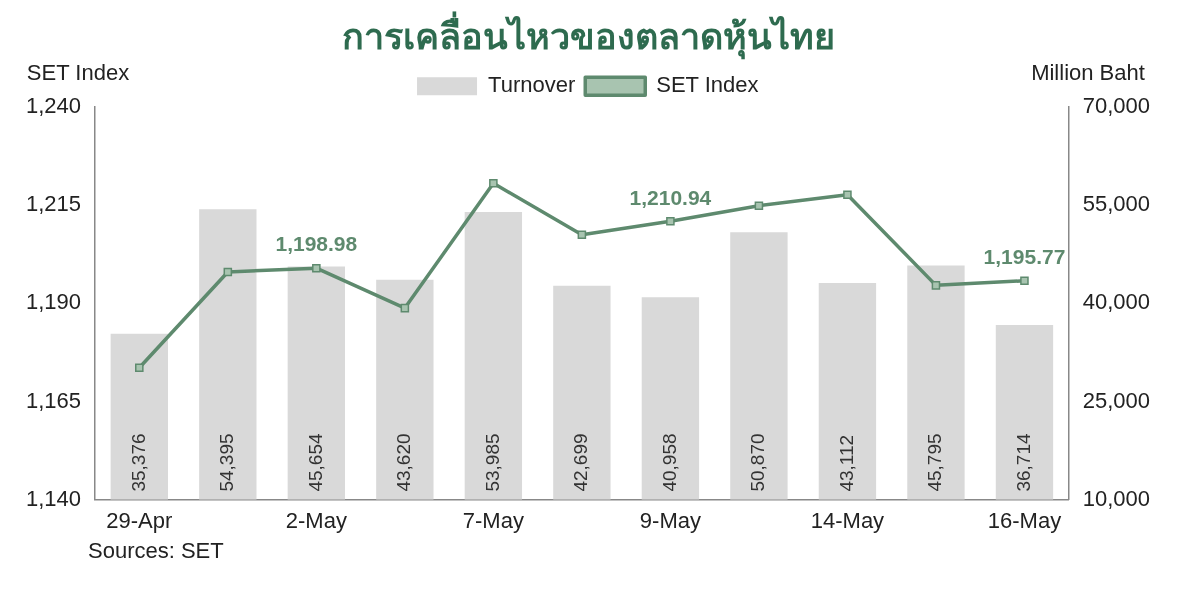  What do you see at coordinates (532, 85) in the screenshot?
I see `legend-label: Turnover` at bounding box center [532, 85].